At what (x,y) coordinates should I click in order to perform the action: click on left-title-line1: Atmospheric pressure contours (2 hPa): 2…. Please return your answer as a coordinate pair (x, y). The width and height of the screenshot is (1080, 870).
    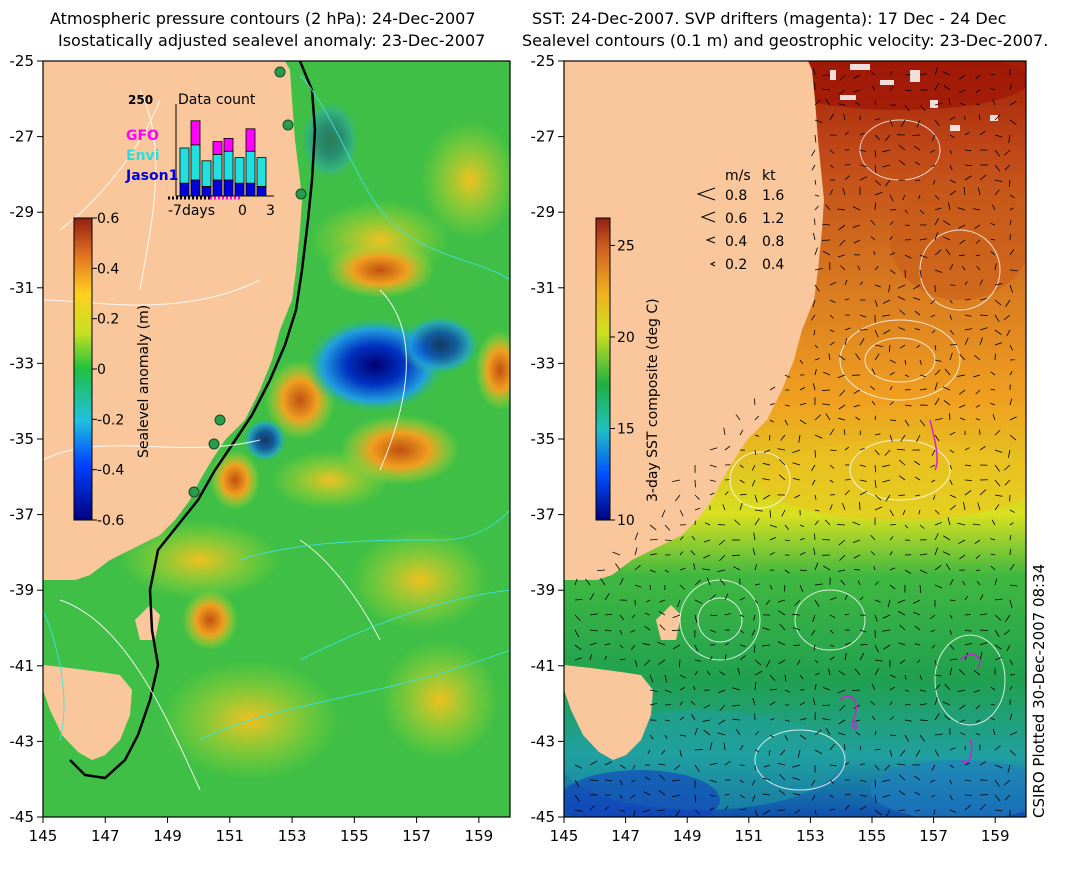
    Looking at the image, I should click on (263, 18).